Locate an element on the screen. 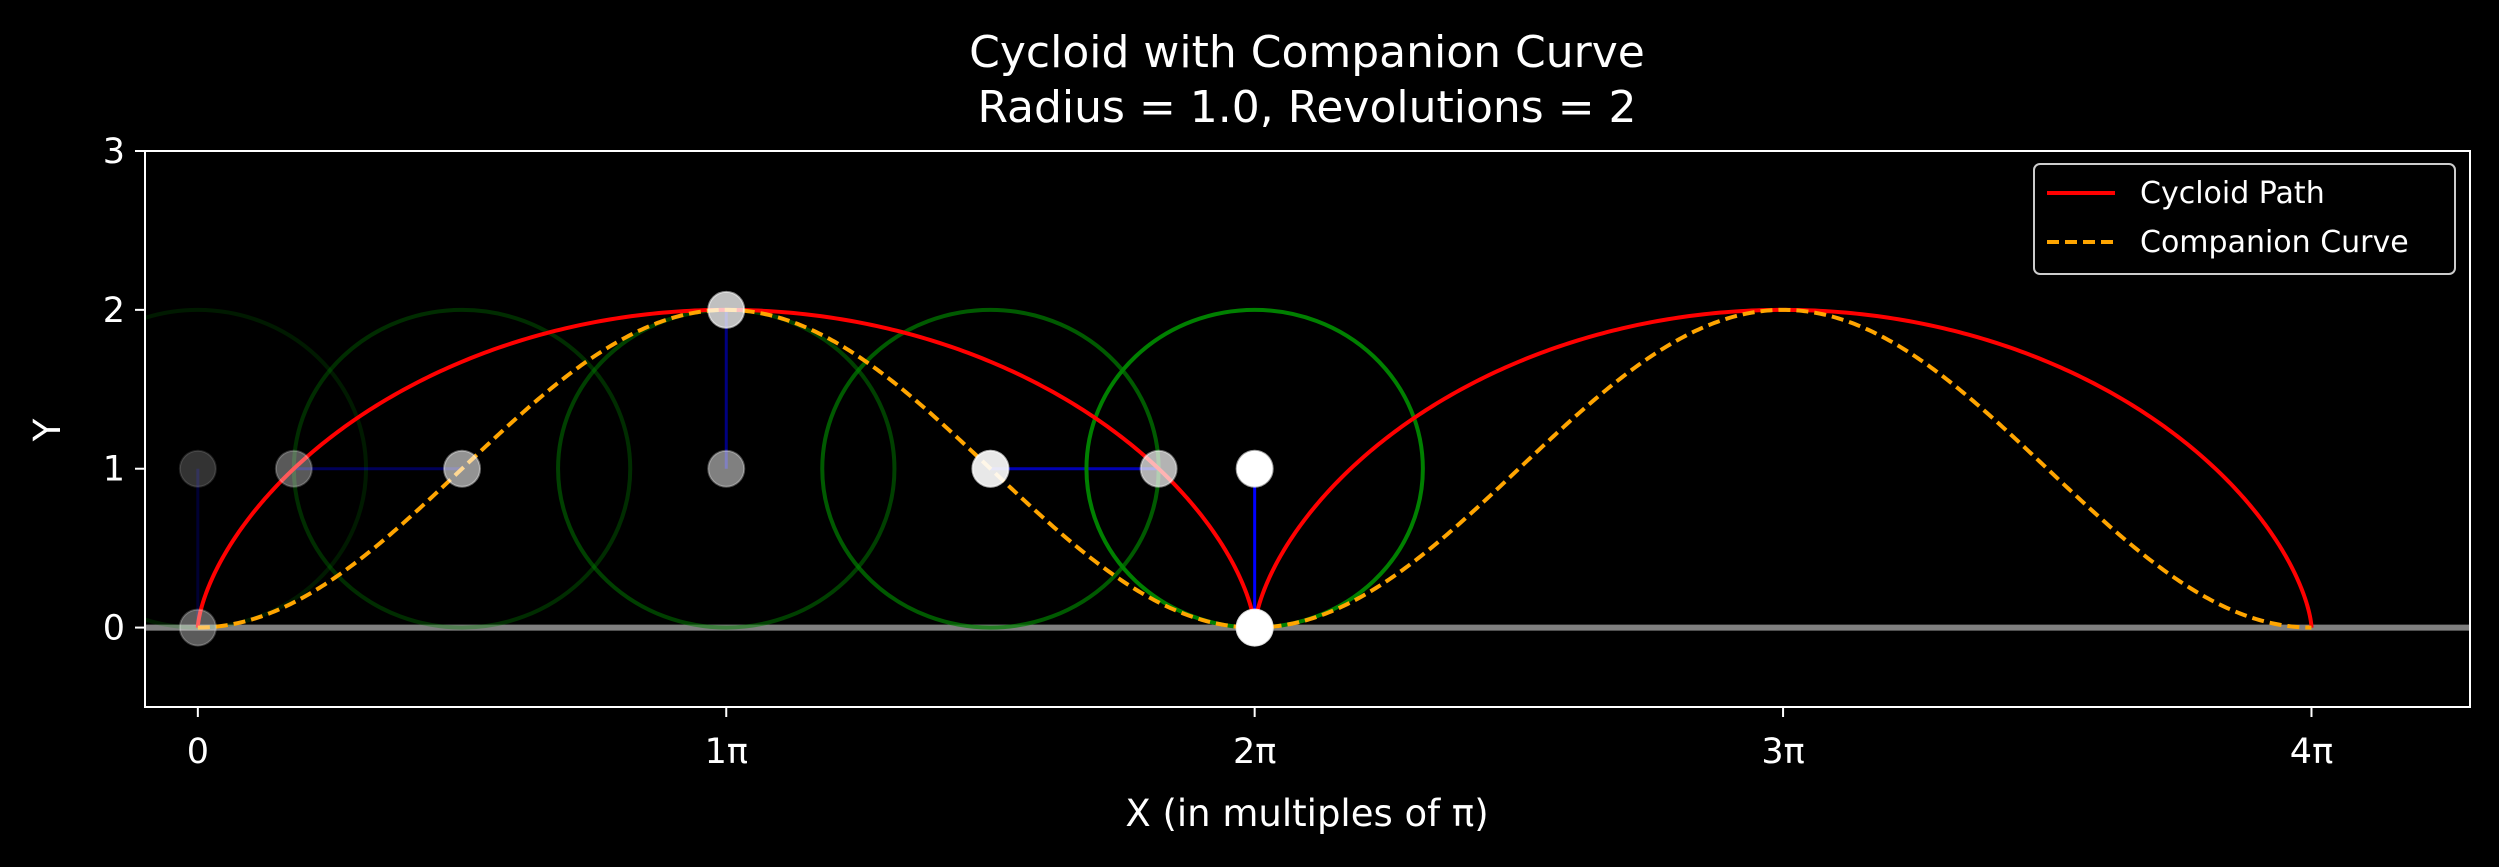 Image resolution: width=2499 pixels, height=867 pixels. y-axis-label: Y is located at coordinates (47, 430).